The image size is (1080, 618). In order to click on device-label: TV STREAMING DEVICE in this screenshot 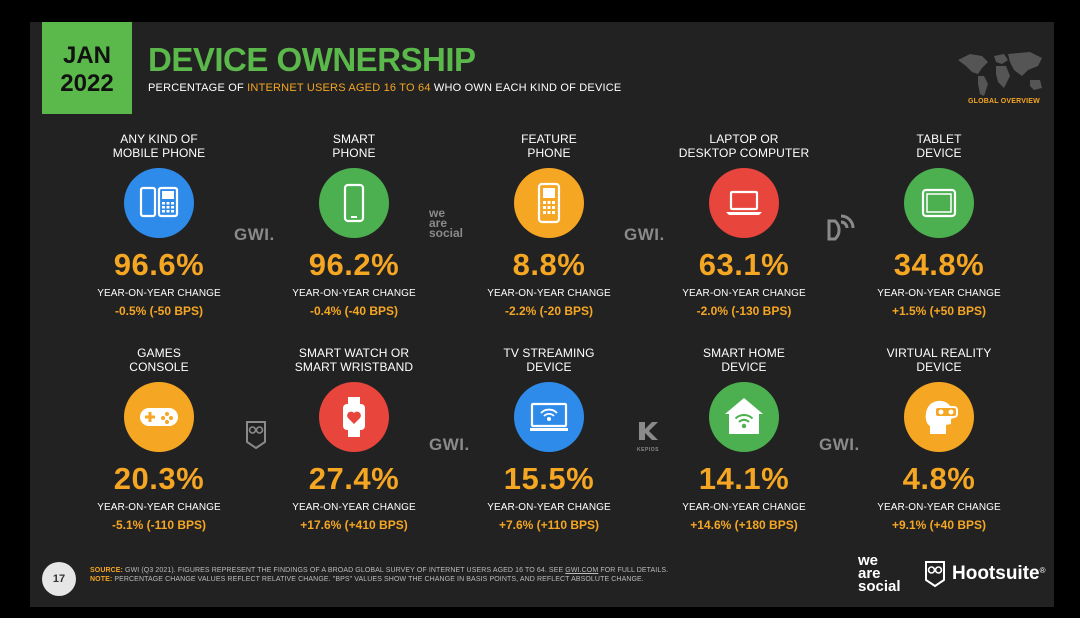, I will do `click(549, 360)`.